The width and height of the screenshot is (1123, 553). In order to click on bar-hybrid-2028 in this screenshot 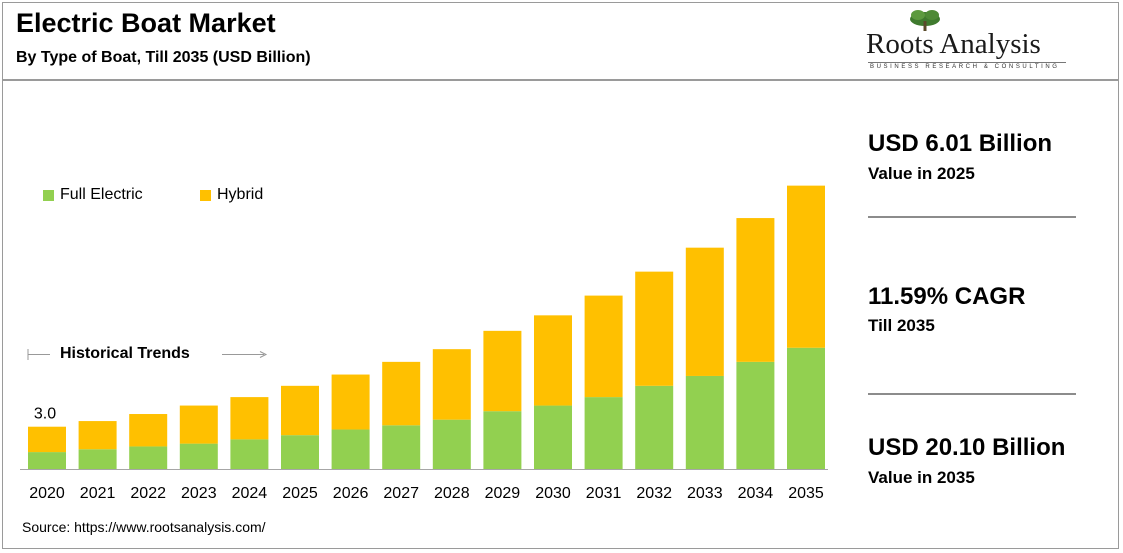, I will do `click(451, 384)`.